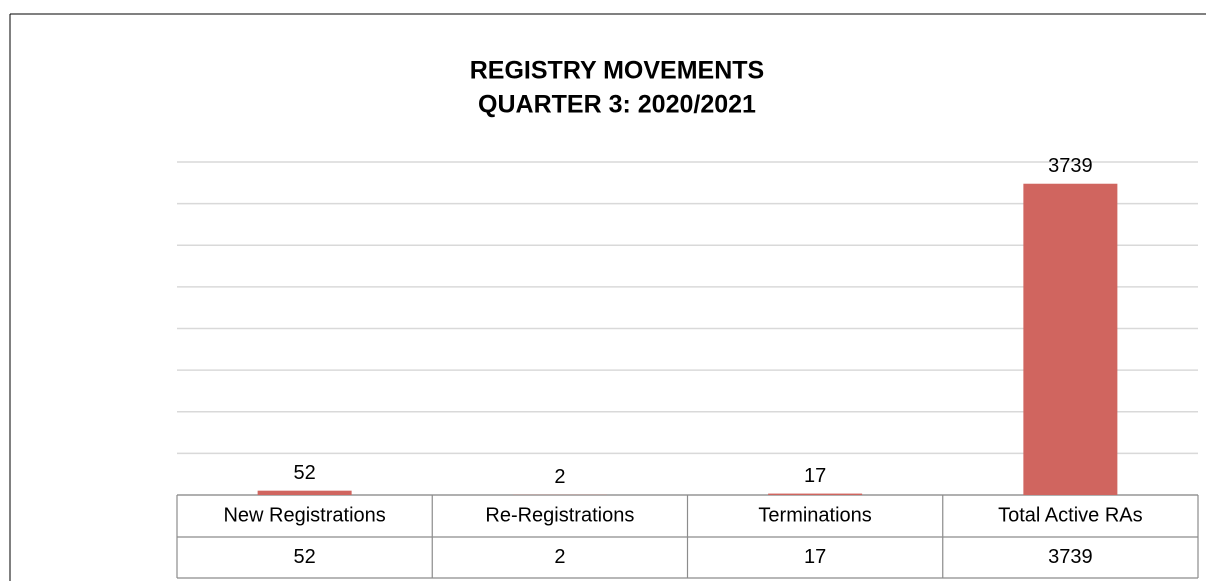 Image resolution: width=1206 pixels, height=581 pixels. What do you see at coordinates (815, 557) in the screenshot?
I see `table-value: 17` at bounding box center [815, 557].